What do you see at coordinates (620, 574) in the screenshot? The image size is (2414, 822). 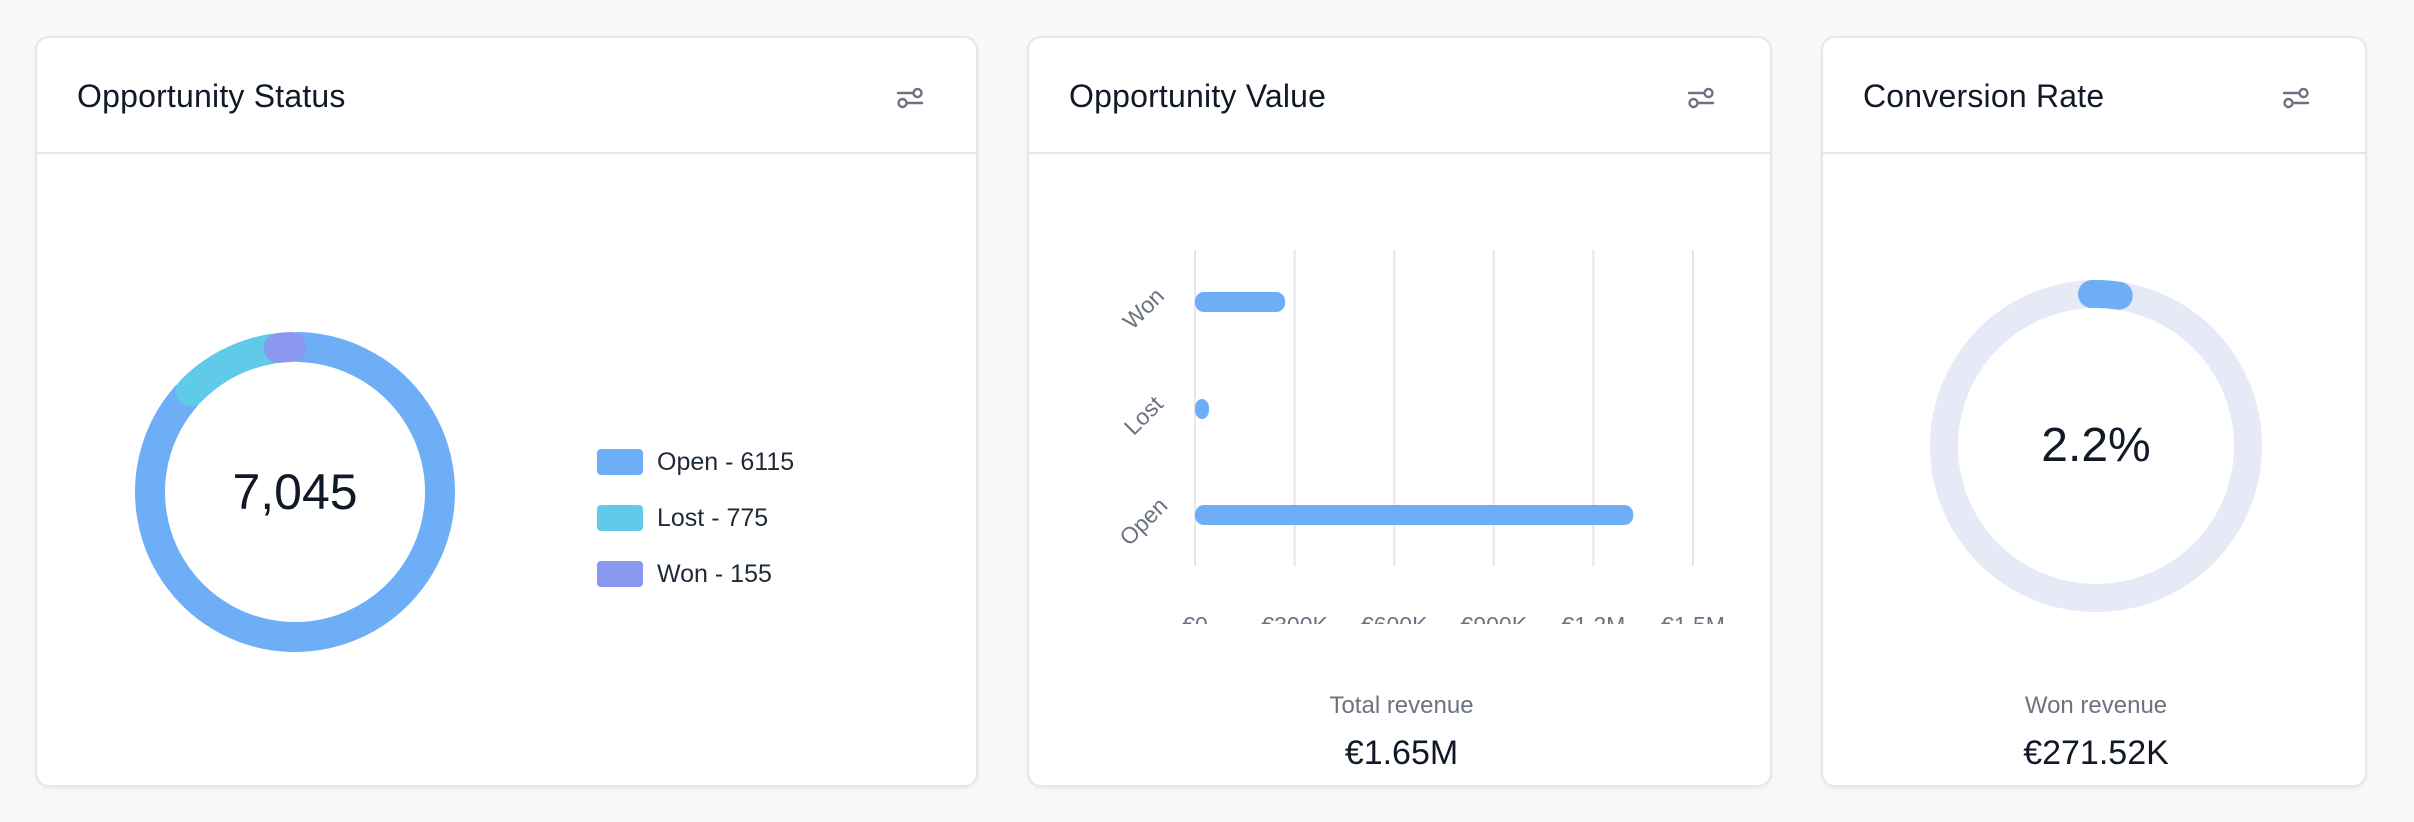 I see `legend-swatch-won` at bounding box center [620, 574].